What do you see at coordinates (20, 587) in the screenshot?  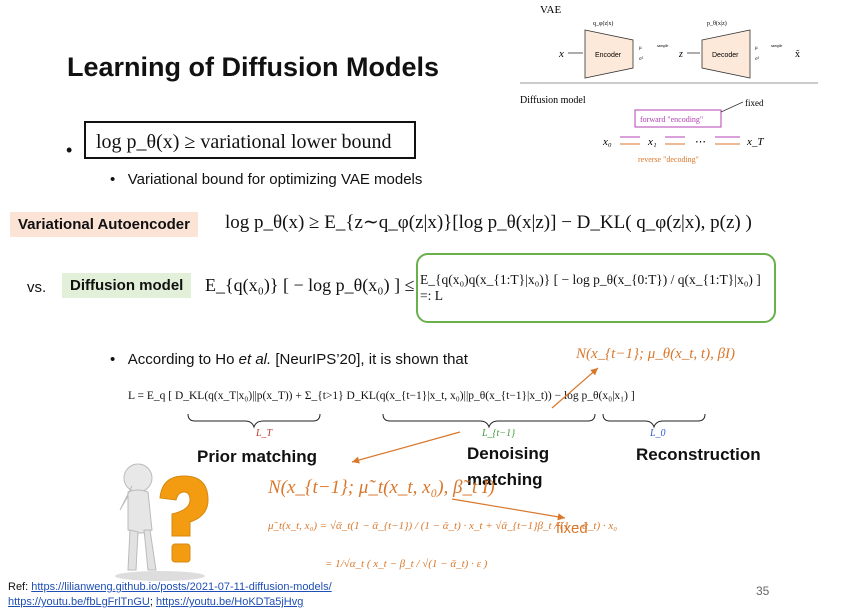 I see `ref-prefix: Ref:` at bounding box center [20, 587].